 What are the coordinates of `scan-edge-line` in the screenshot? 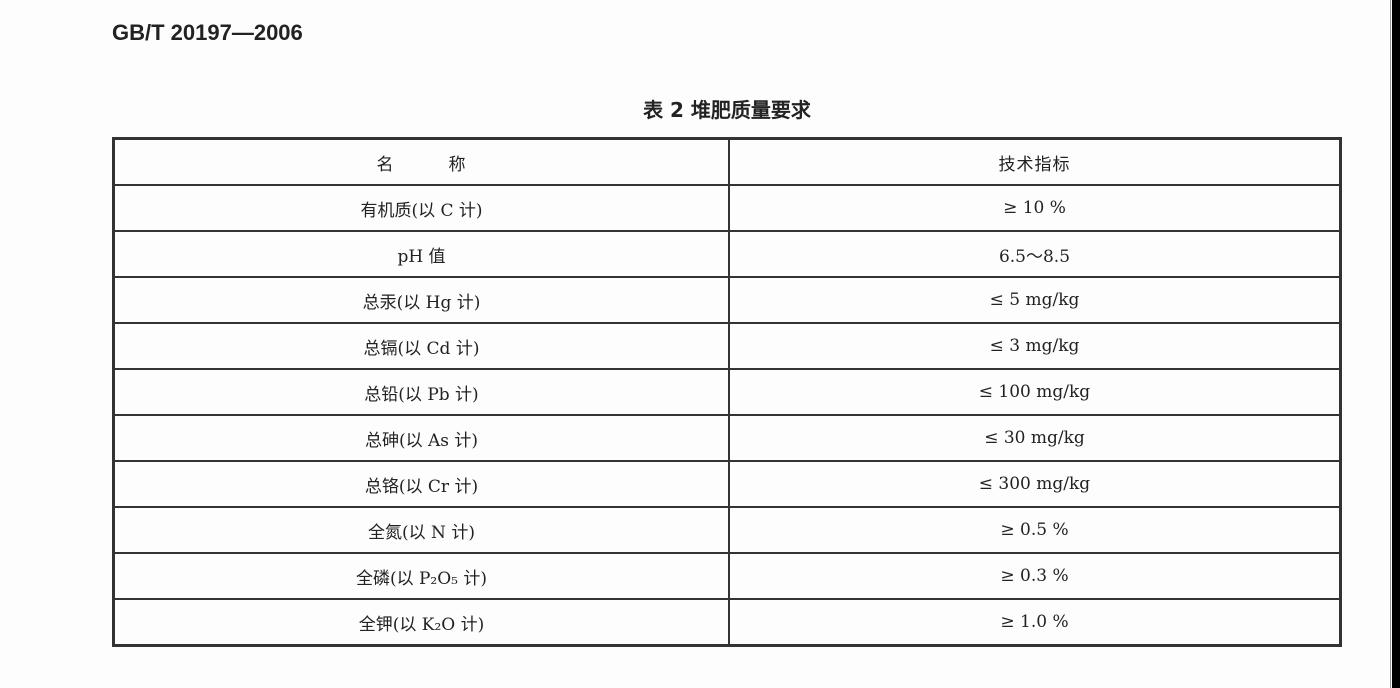 It's located at (1390, 344).